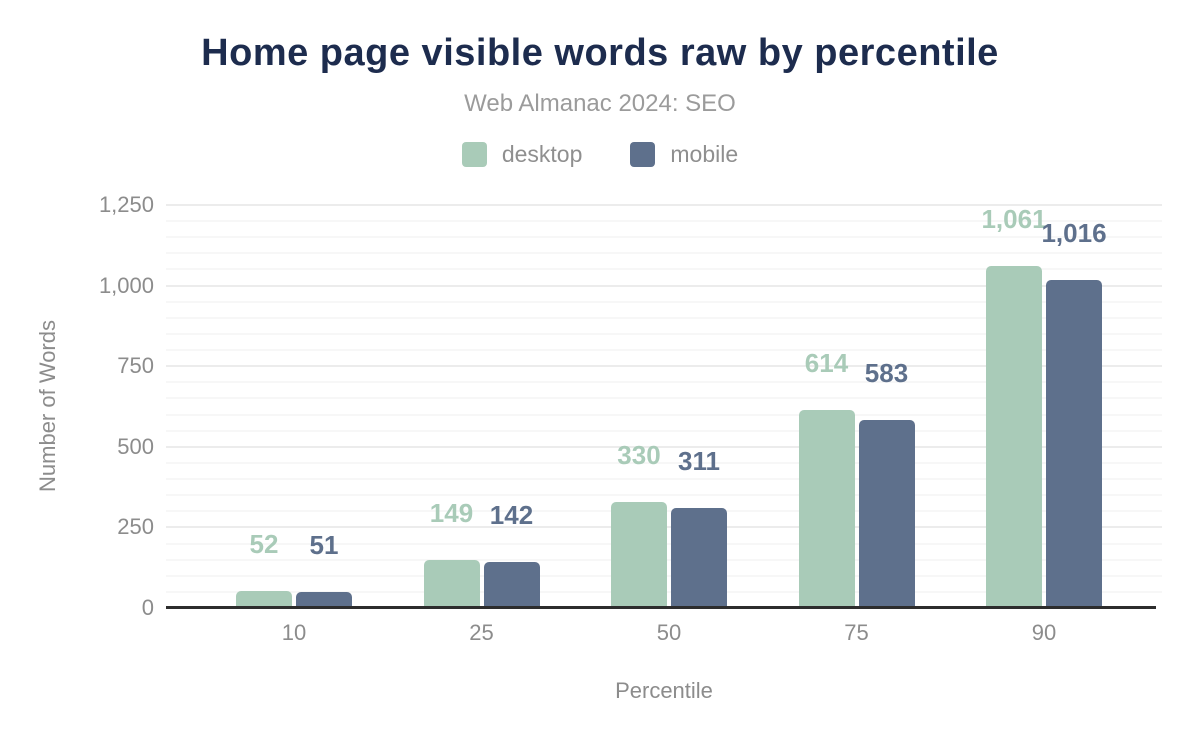  I want to click on mobile-value-label: 1,016, so click(1074, 233).